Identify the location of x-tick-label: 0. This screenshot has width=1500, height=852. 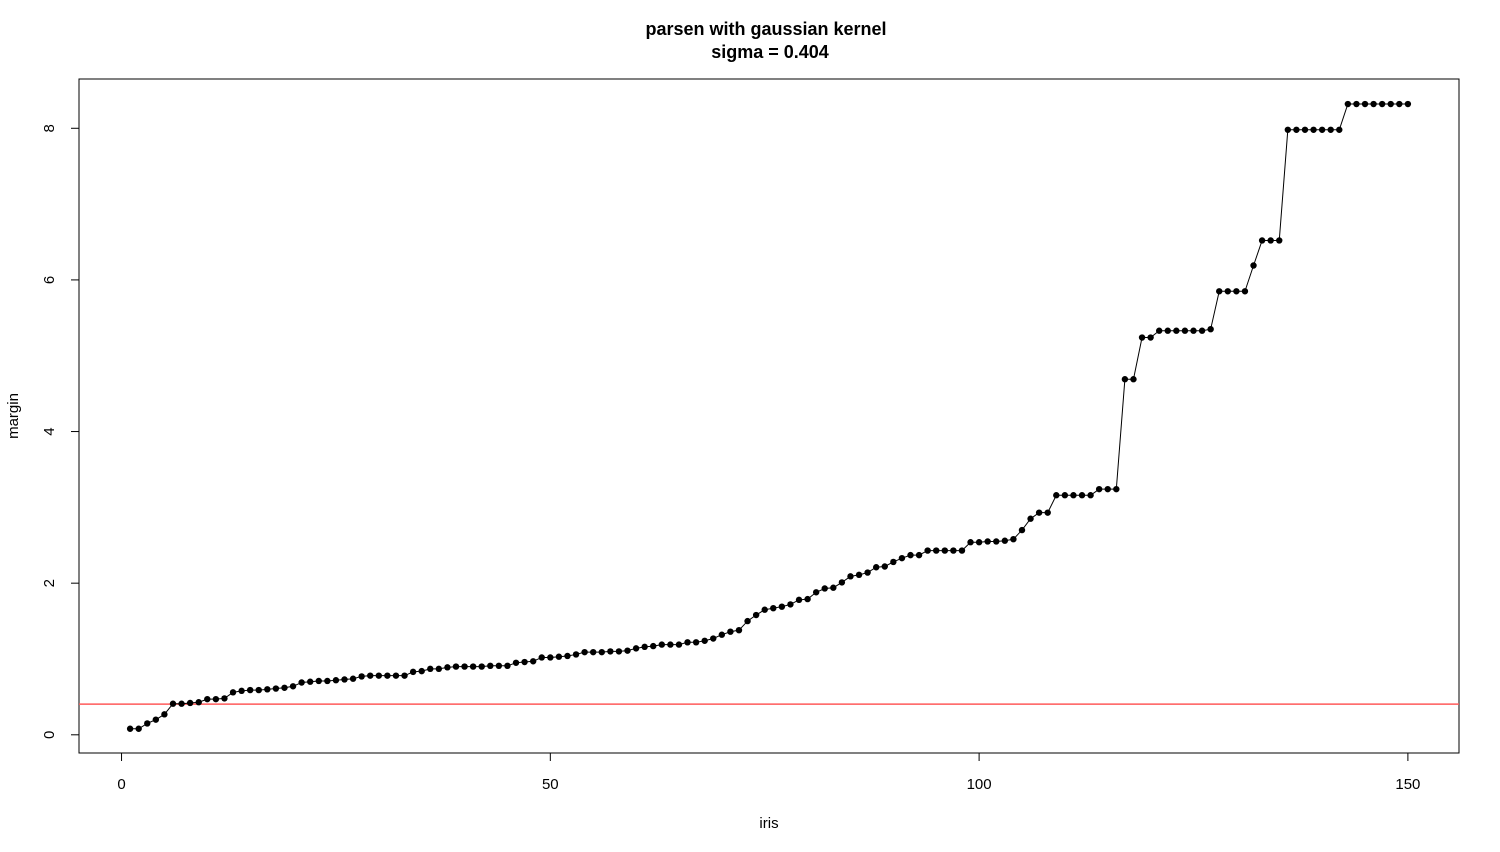
(121, 784).